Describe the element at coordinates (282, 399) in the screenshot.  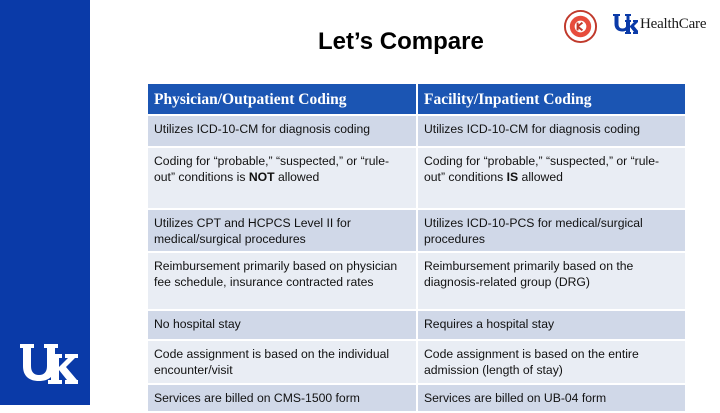
I see `physician-cell: Services are billed on CMS-1500 form` at that location.